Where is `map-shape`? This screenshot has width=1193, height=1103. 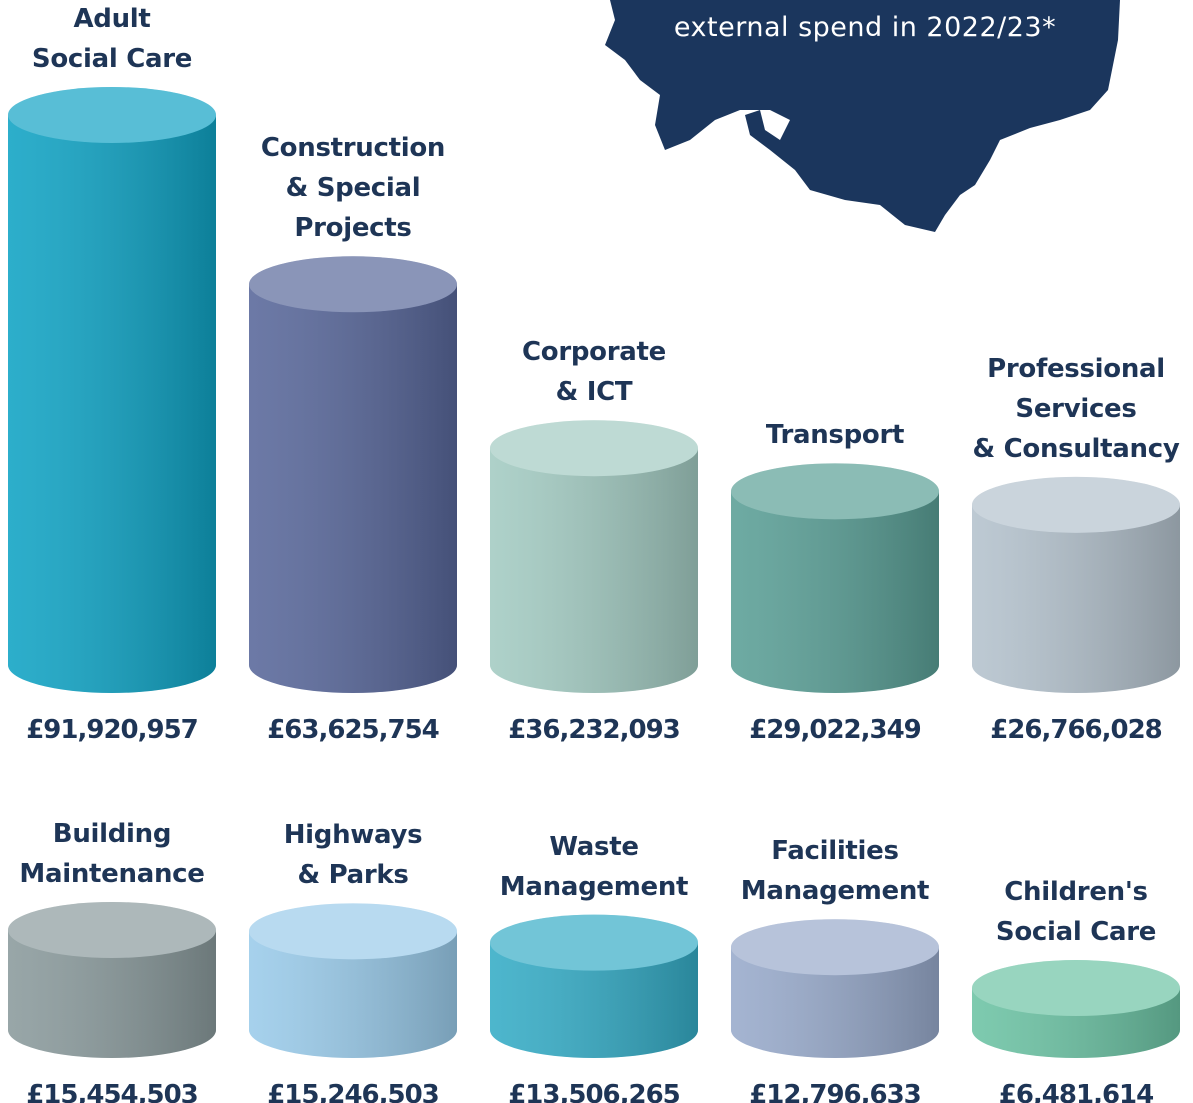 map-shape is located at coordinates (862, 116).